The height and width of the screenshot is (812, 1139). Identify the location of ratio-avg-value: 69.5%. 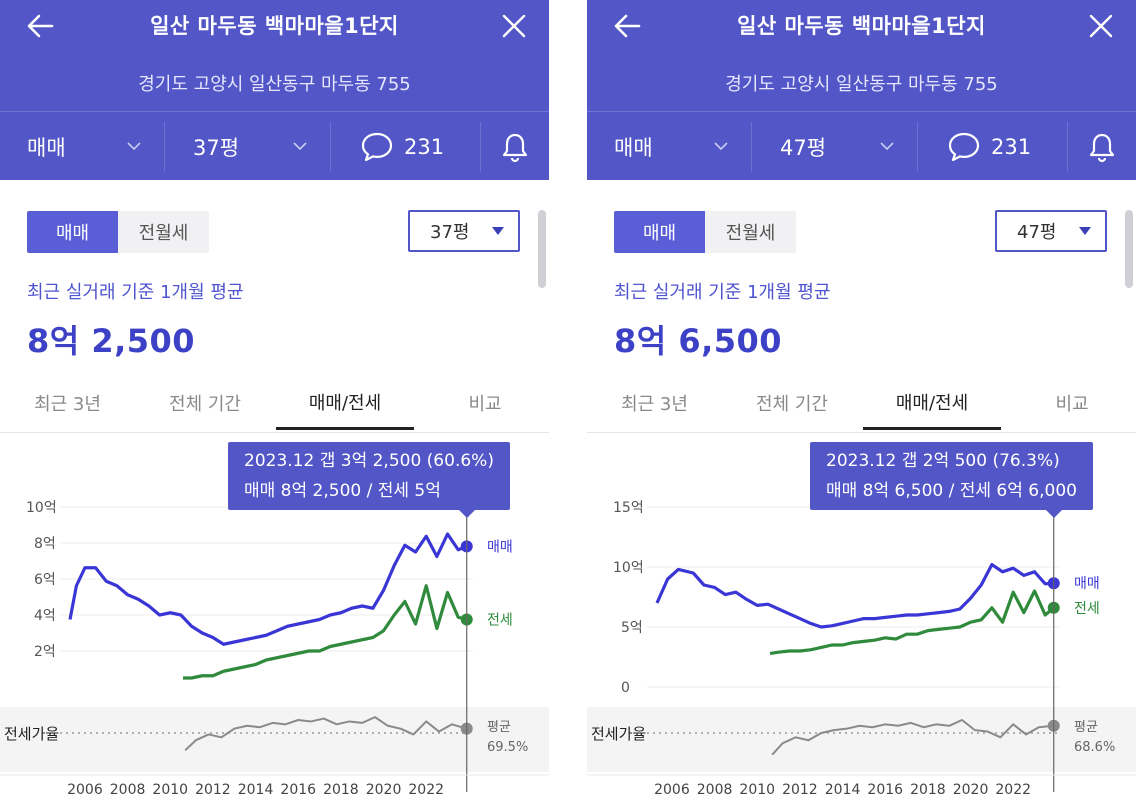
(507, 747).